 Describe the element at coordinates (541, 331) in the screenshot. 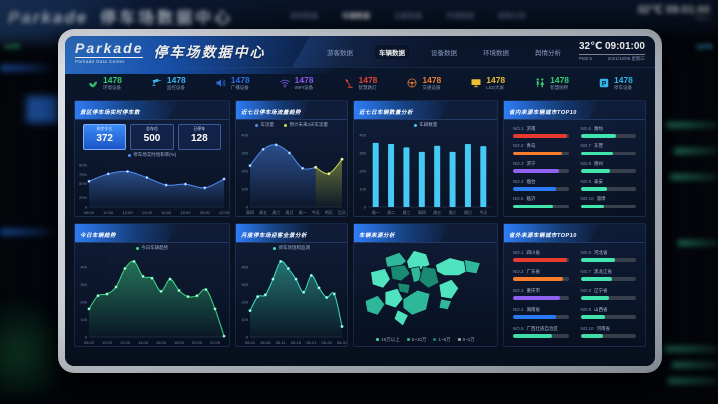

I see `top10-item: NO.5 广西壮族自治区` at that location.